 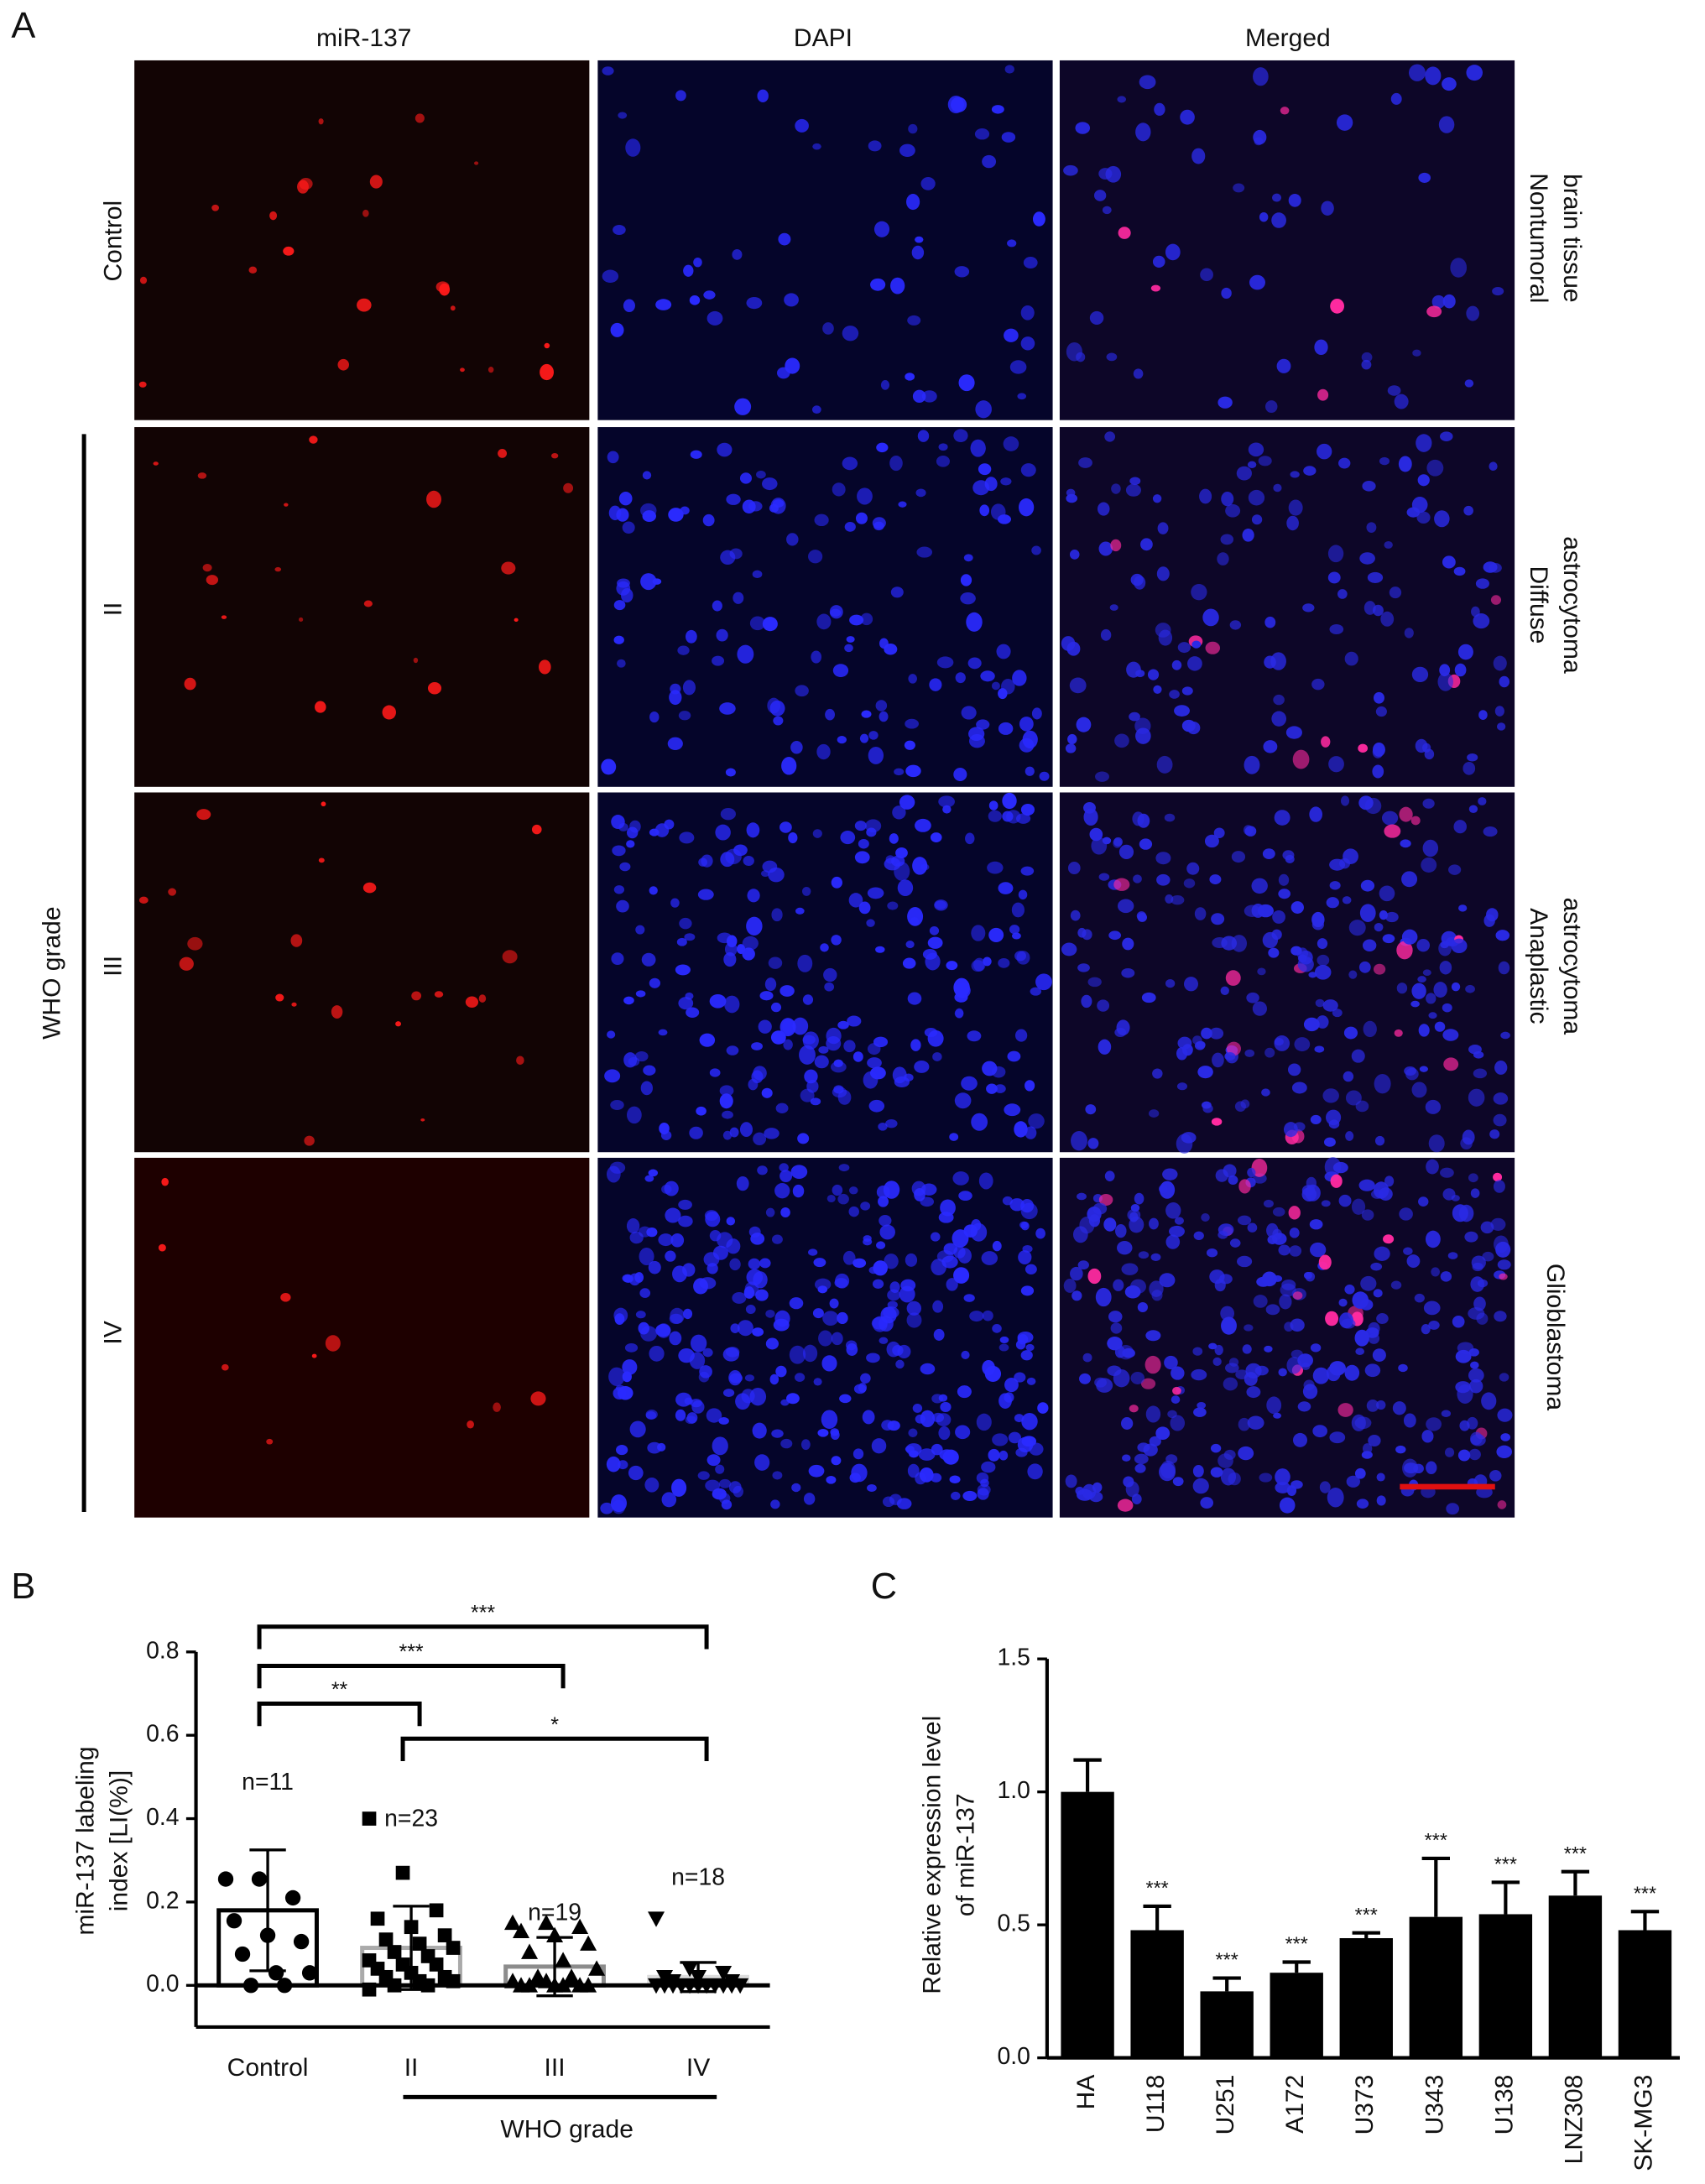 What do you see at coordinates (1227, 1960) in the screenshot?
I see `significance-label: ***` at bounding box center [1227, 1960].